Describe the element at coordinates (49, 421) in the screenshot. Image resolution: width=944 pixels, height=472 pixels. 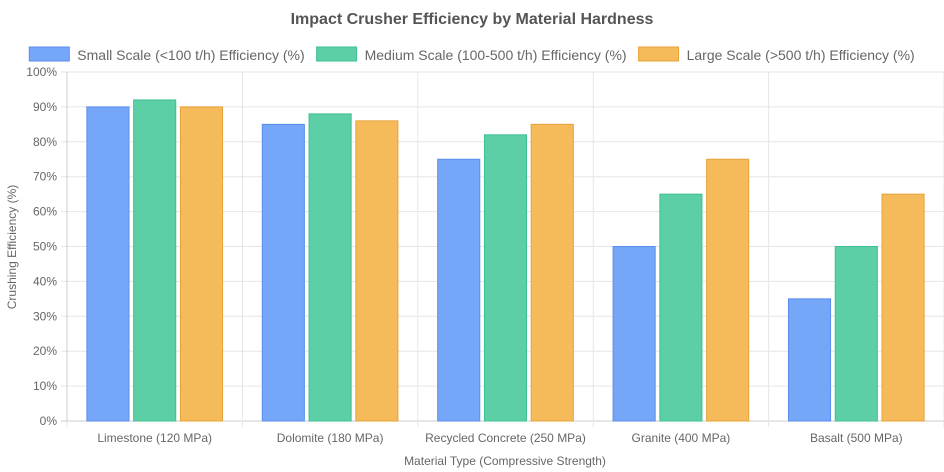
I see `y-tick-label: 0%` at that location.